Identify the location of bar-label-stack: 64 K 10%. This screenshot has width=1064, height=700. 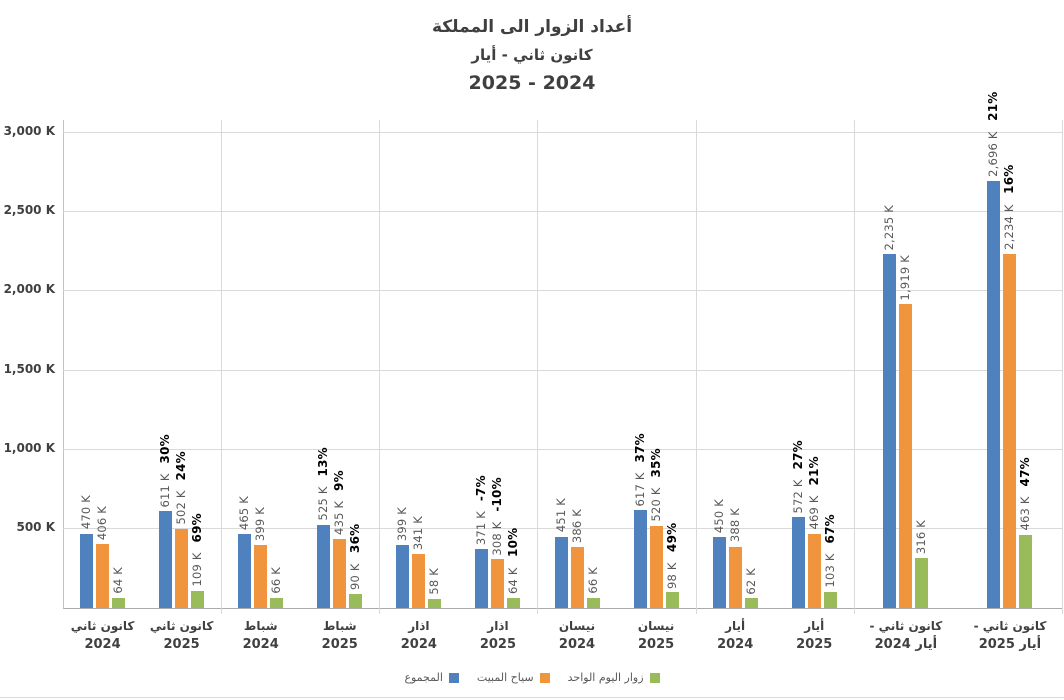
(513, 561).